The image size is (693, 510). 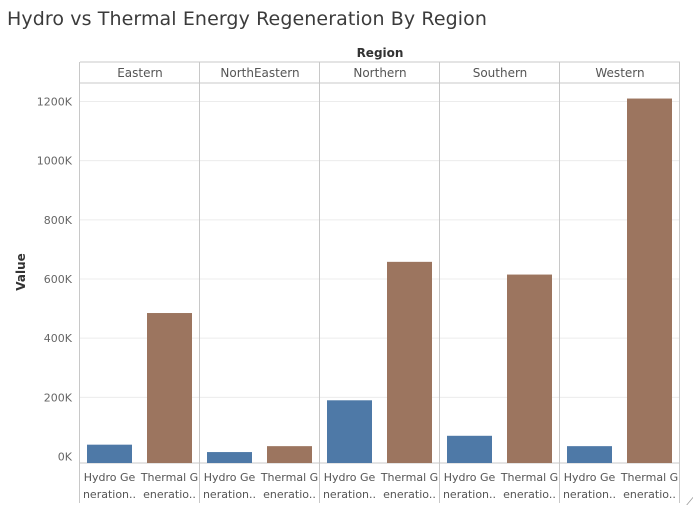 What do you see at coordinates (55, 102) in the screenshot?
I see `y-tick-label: 1200K` at bounding box center [55, 102].